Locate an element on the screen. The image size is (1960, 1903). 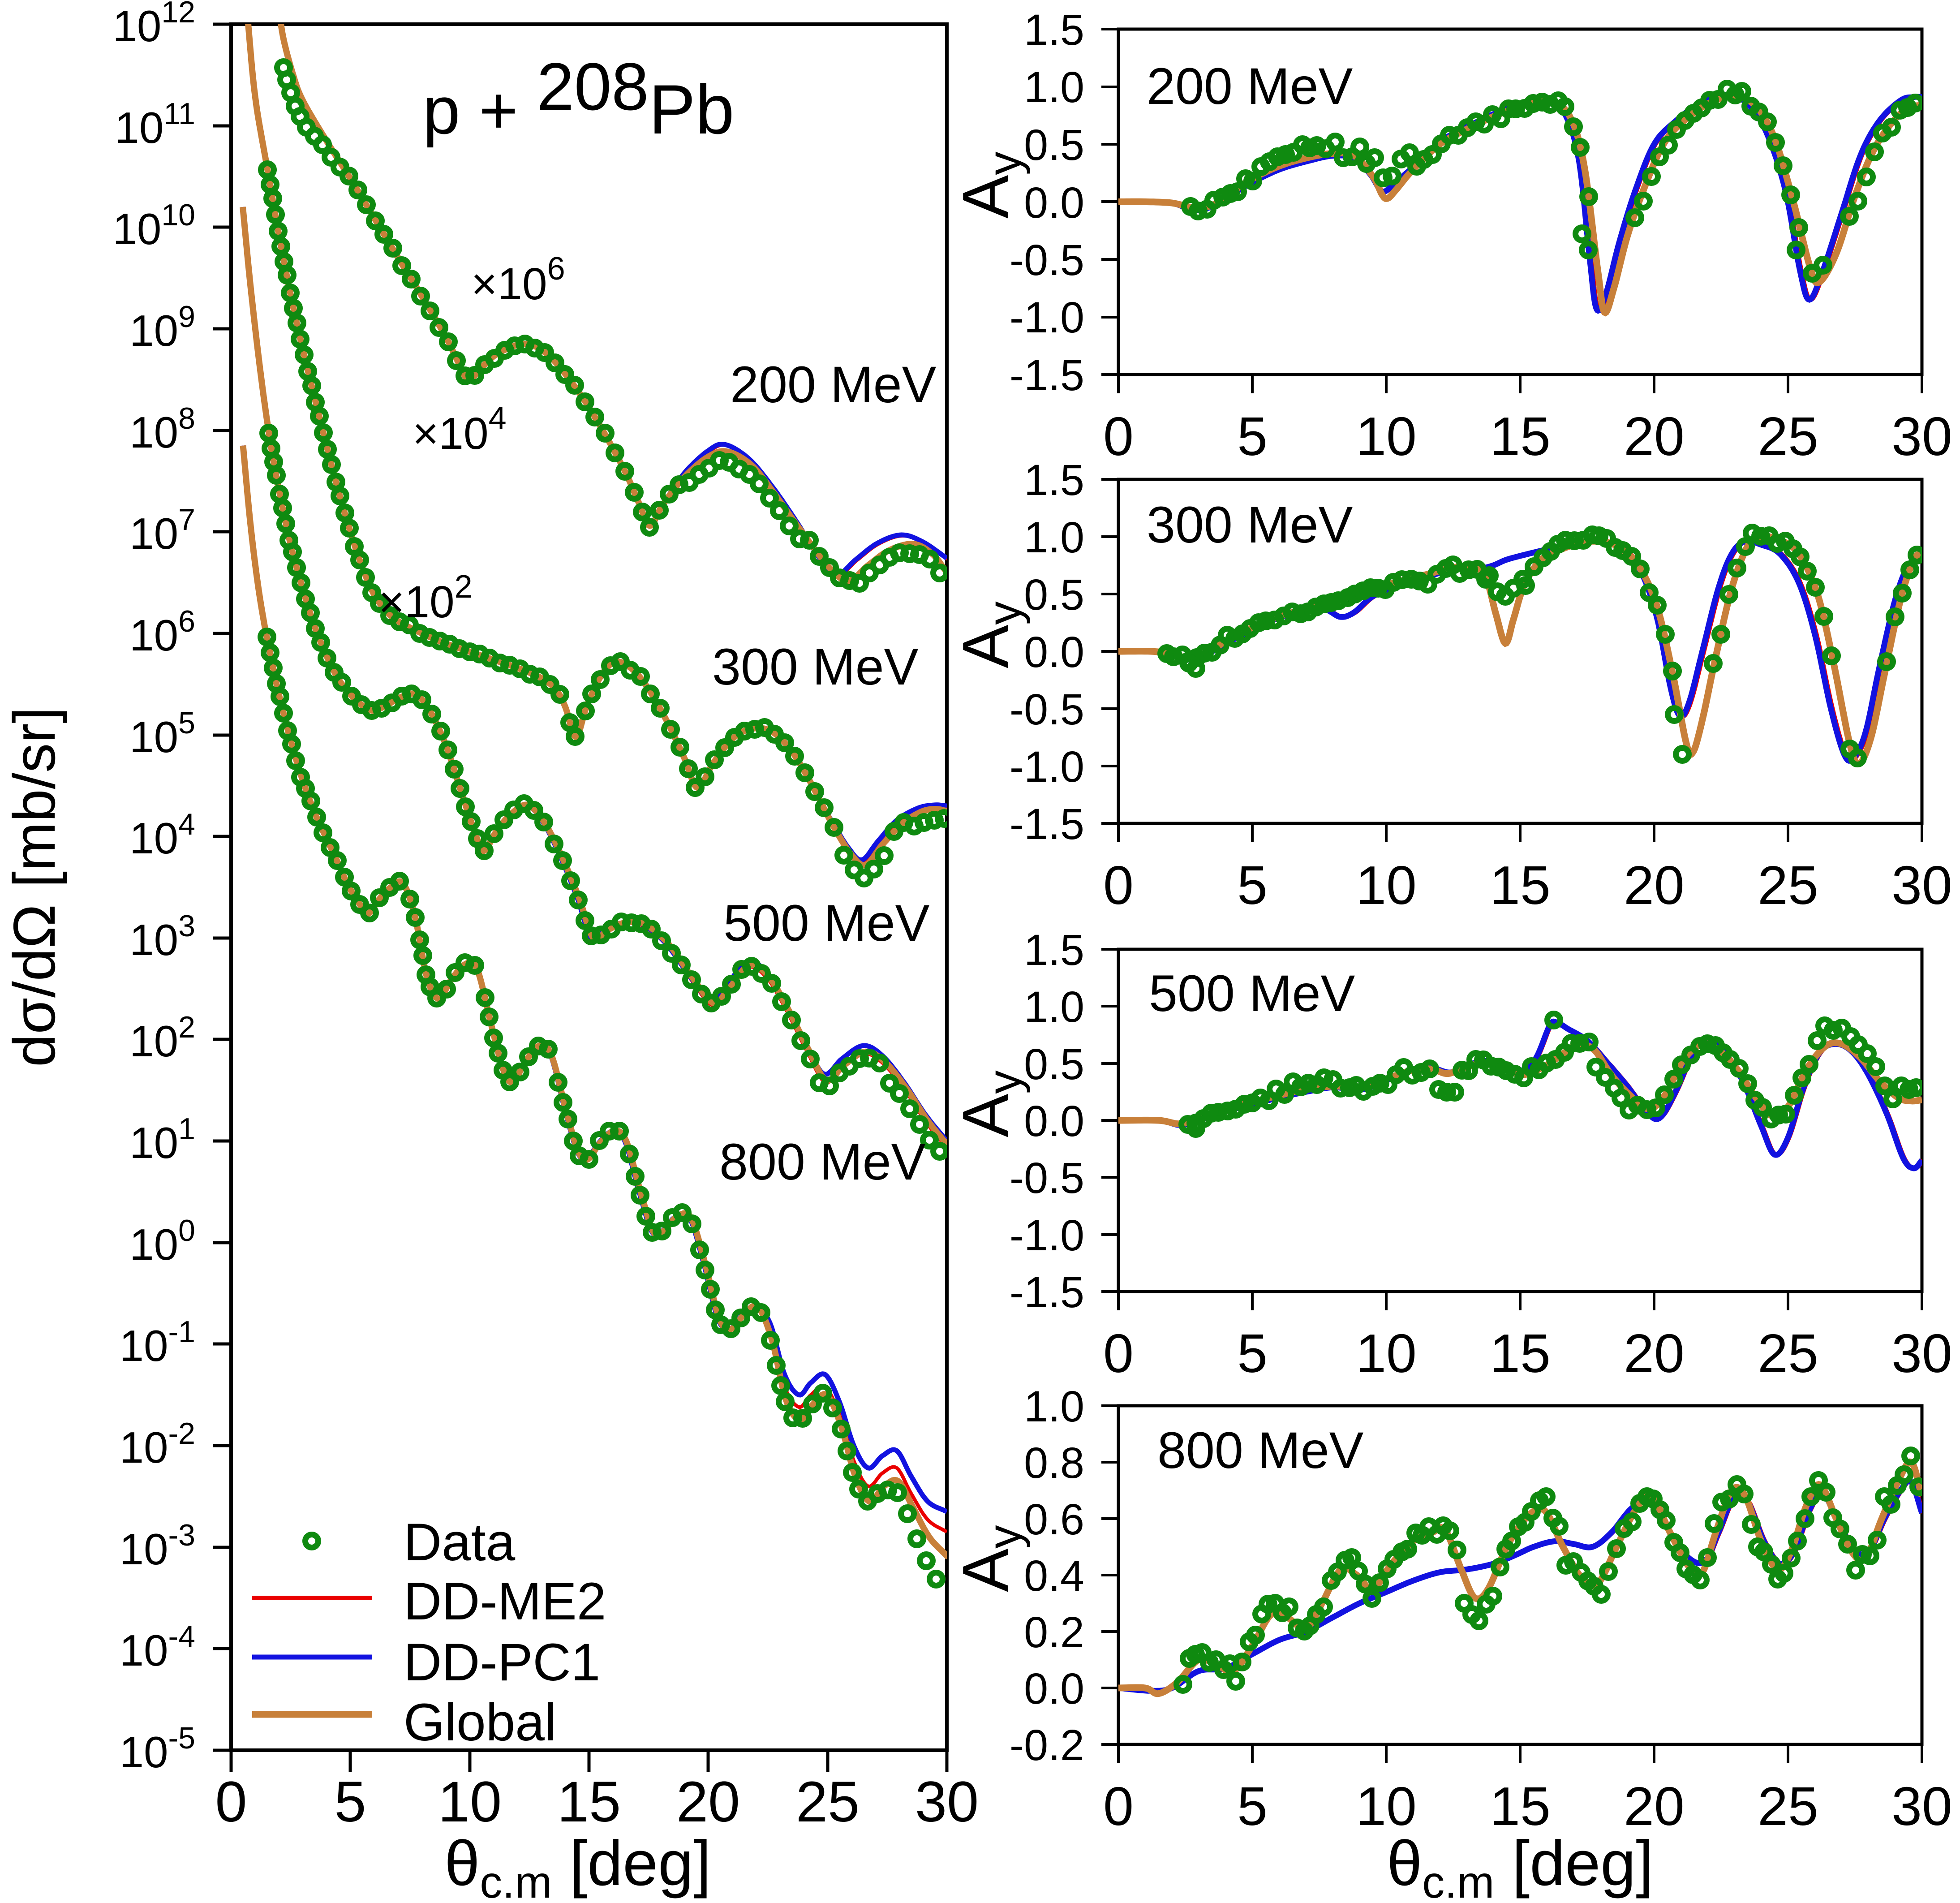
svg-text: 0.6 is located at coordinates (1054, 1519).